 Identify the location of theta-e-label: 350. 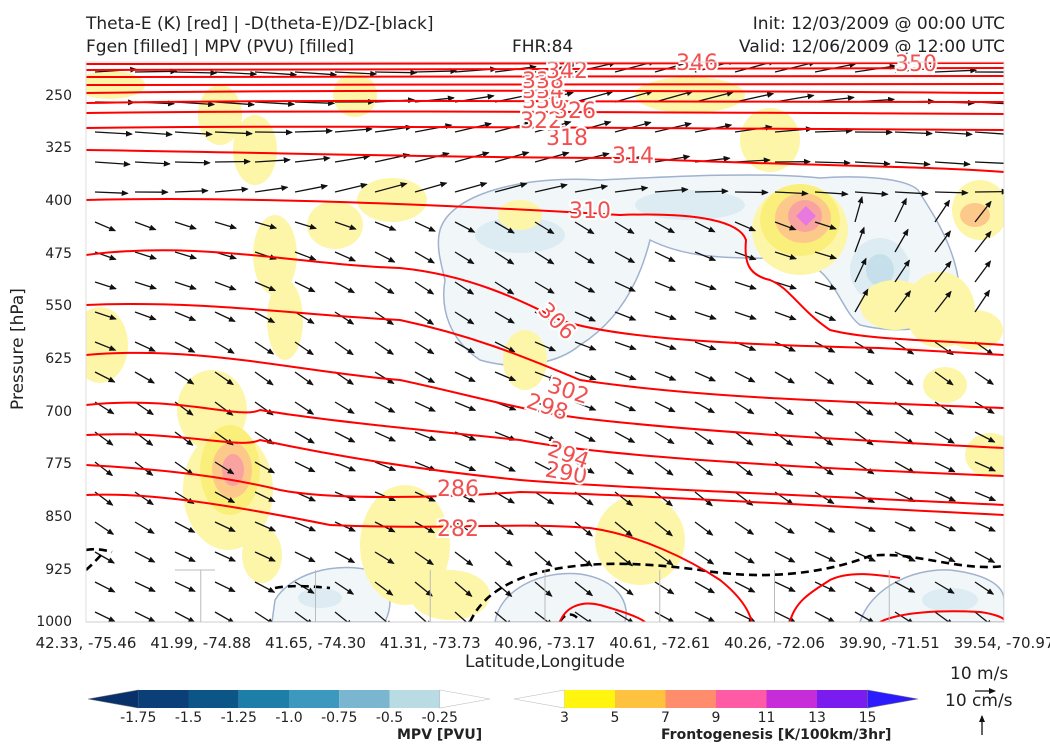
(916, 64).